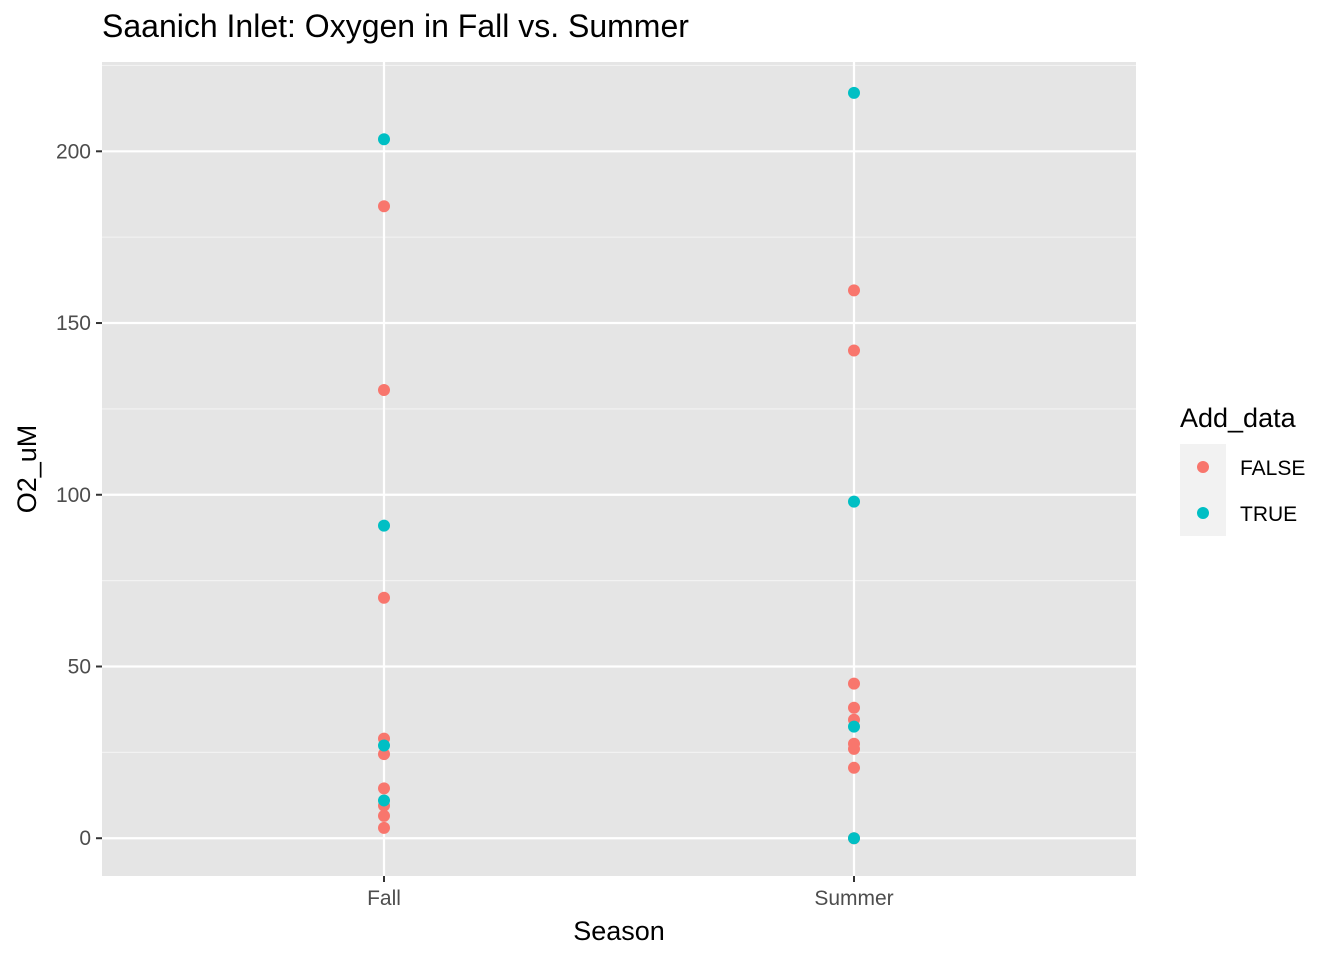 The width and height of the screenshot is (1344, 960). Describe the element at coordinates (1203, 513) in the screenshot. I see `legend-key-true` at that location.